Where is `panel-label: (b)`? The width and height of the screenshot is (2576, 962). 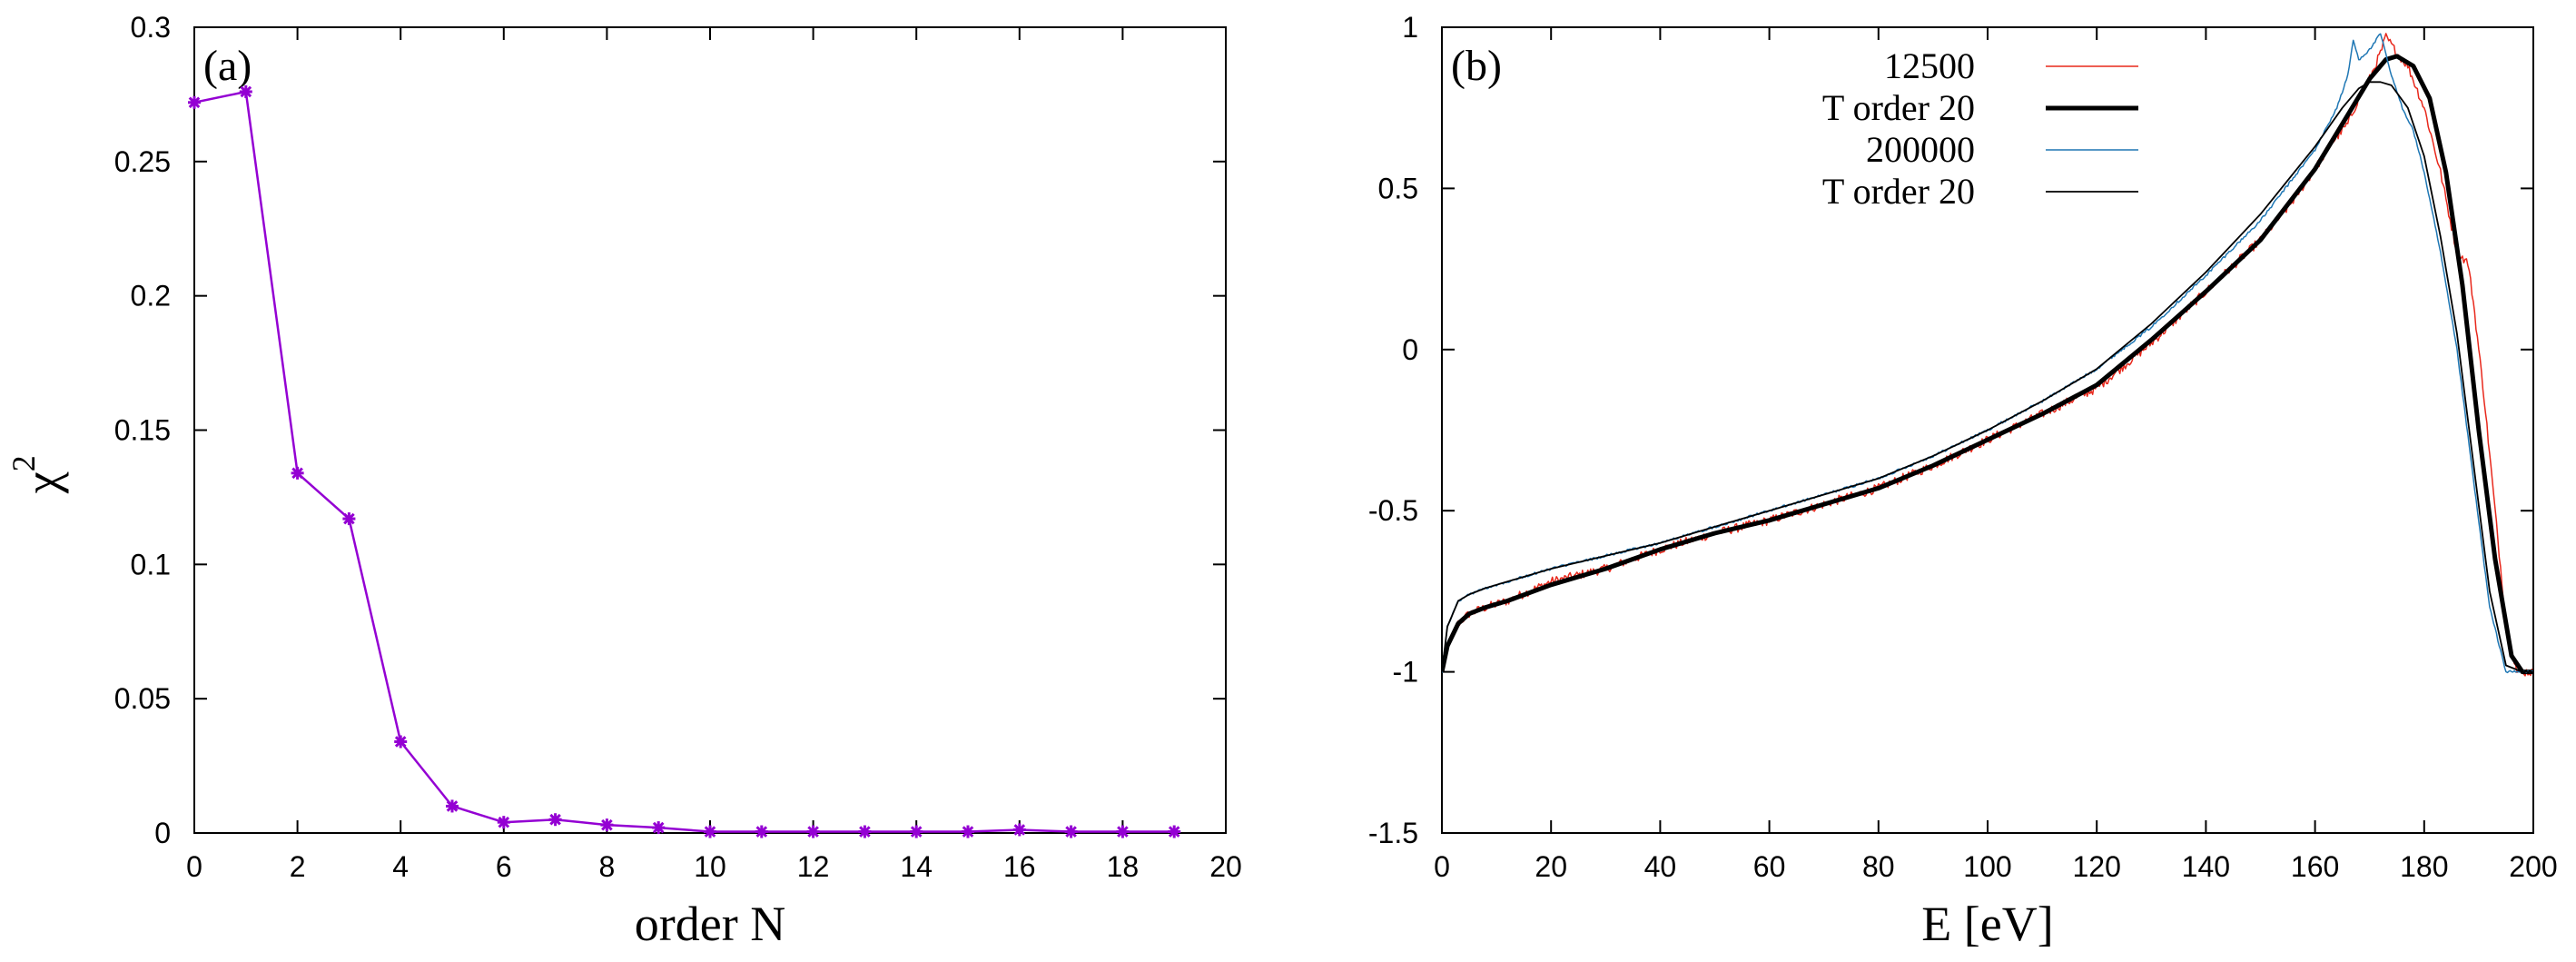 panel-label: (b) is located at coordinates (1476, 66).